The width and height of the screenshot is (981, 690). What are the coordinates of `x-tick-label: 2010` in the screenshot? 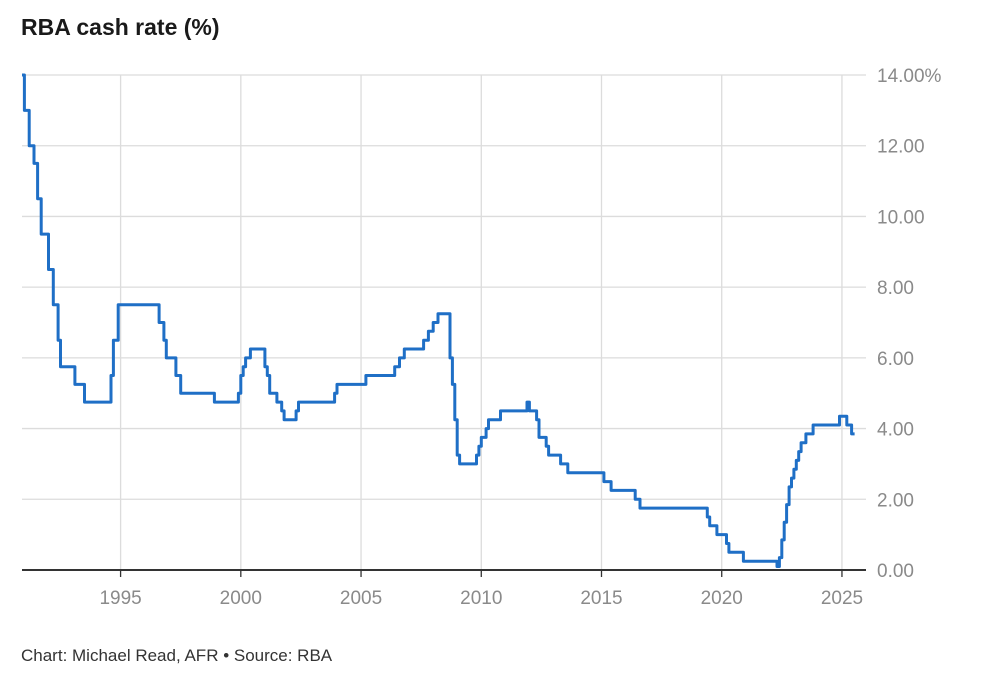 It's located at (481, 598).